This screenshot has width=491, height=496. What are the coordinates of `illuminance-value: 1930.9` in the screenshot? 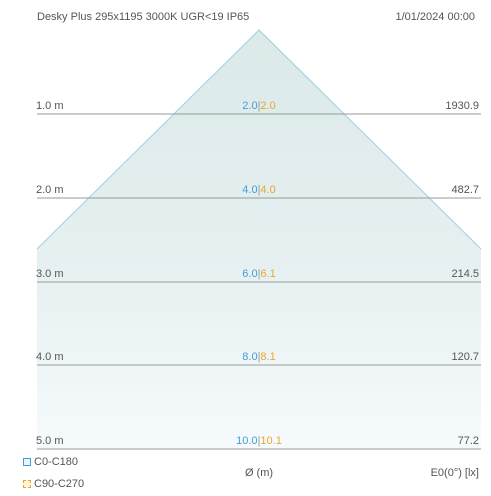 It's located at (462, 106).